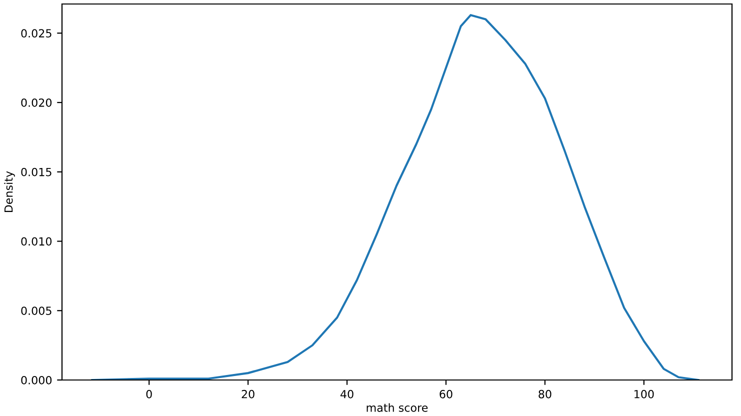  What do you see at coordinates (644, 394) in the screenshot?
I see `x-tick-label: 100` at bounding box center [644, 394].